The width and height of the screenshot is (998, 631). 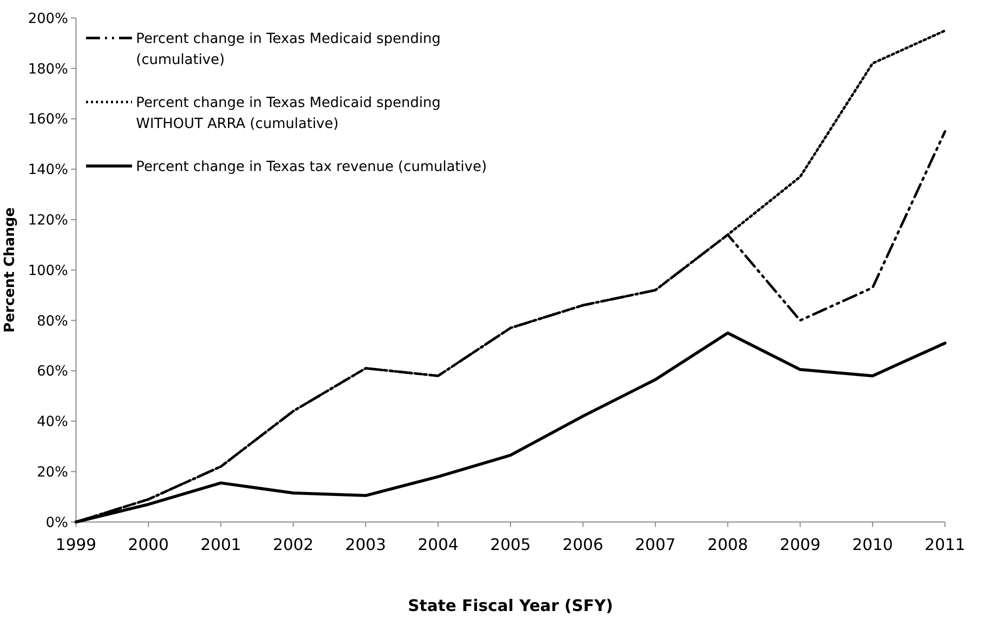 What do you see at coordinates (148, 544) in the screenshot?
I see `x-tick-label: 2000` at bounding box center [148, 544].